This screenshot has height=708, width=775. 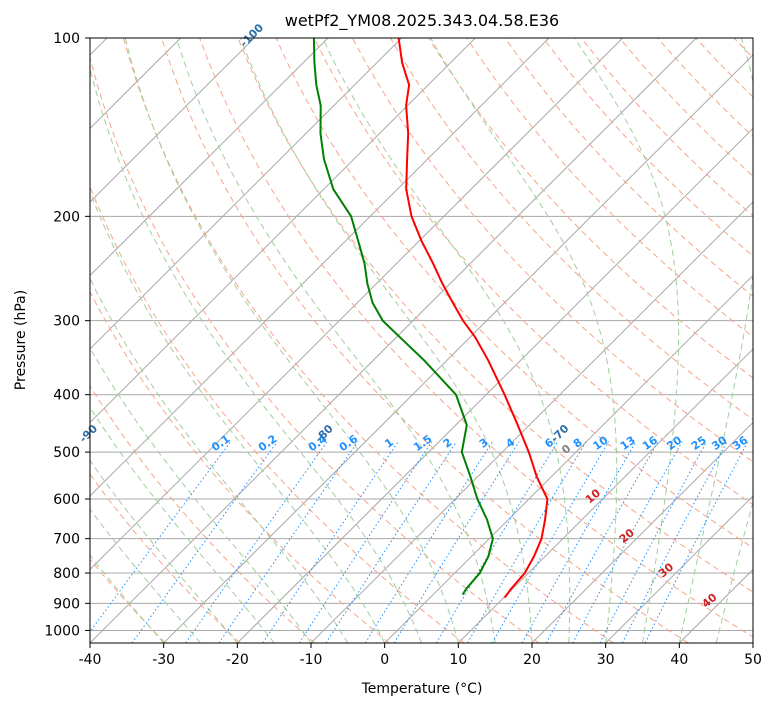 What do you see at coordinates (237, 660) in the screenshot?
I see `x-tick-label: -20` at bounding box center [237, 660].